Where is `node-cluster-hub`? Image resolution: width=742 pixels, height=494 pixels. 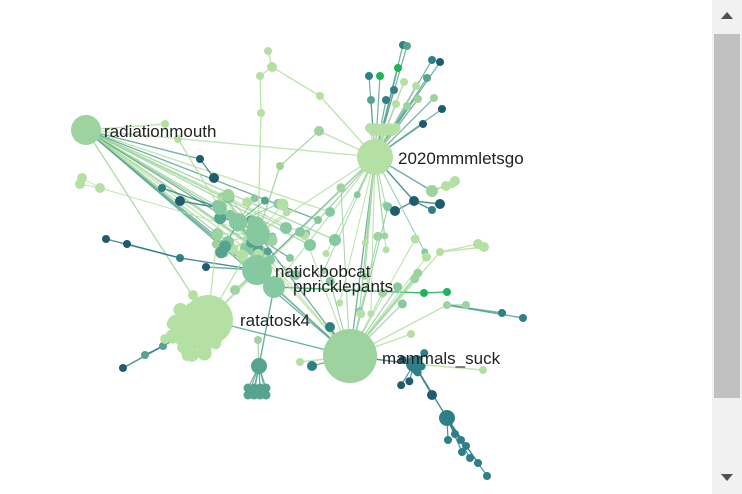
node-cluster-hub is located at coordinates (258, 234).